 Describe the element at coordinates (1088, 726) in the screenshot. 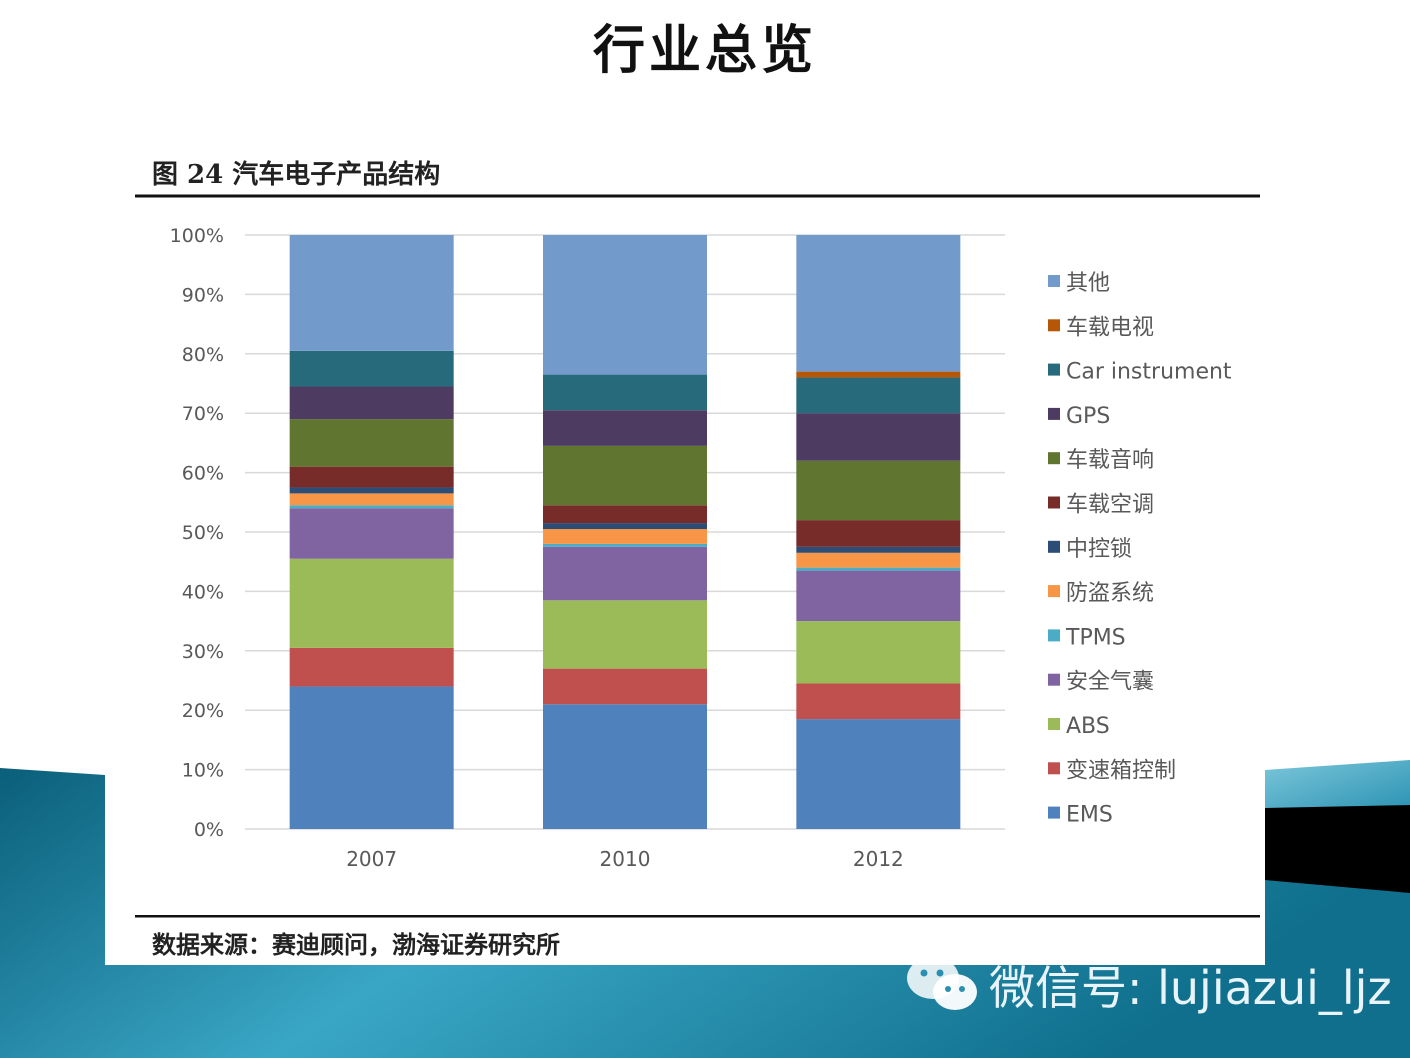

I see `legend-label: ABS` at that location.